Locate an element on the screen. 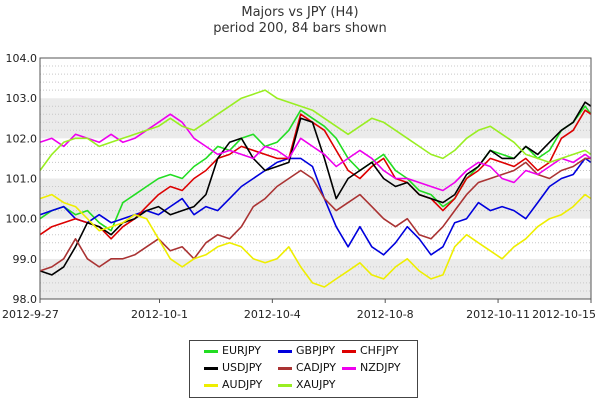 This screenshot has height=400, width=600. y-tick-label: 103.0 is located at coordinates (22, 98).